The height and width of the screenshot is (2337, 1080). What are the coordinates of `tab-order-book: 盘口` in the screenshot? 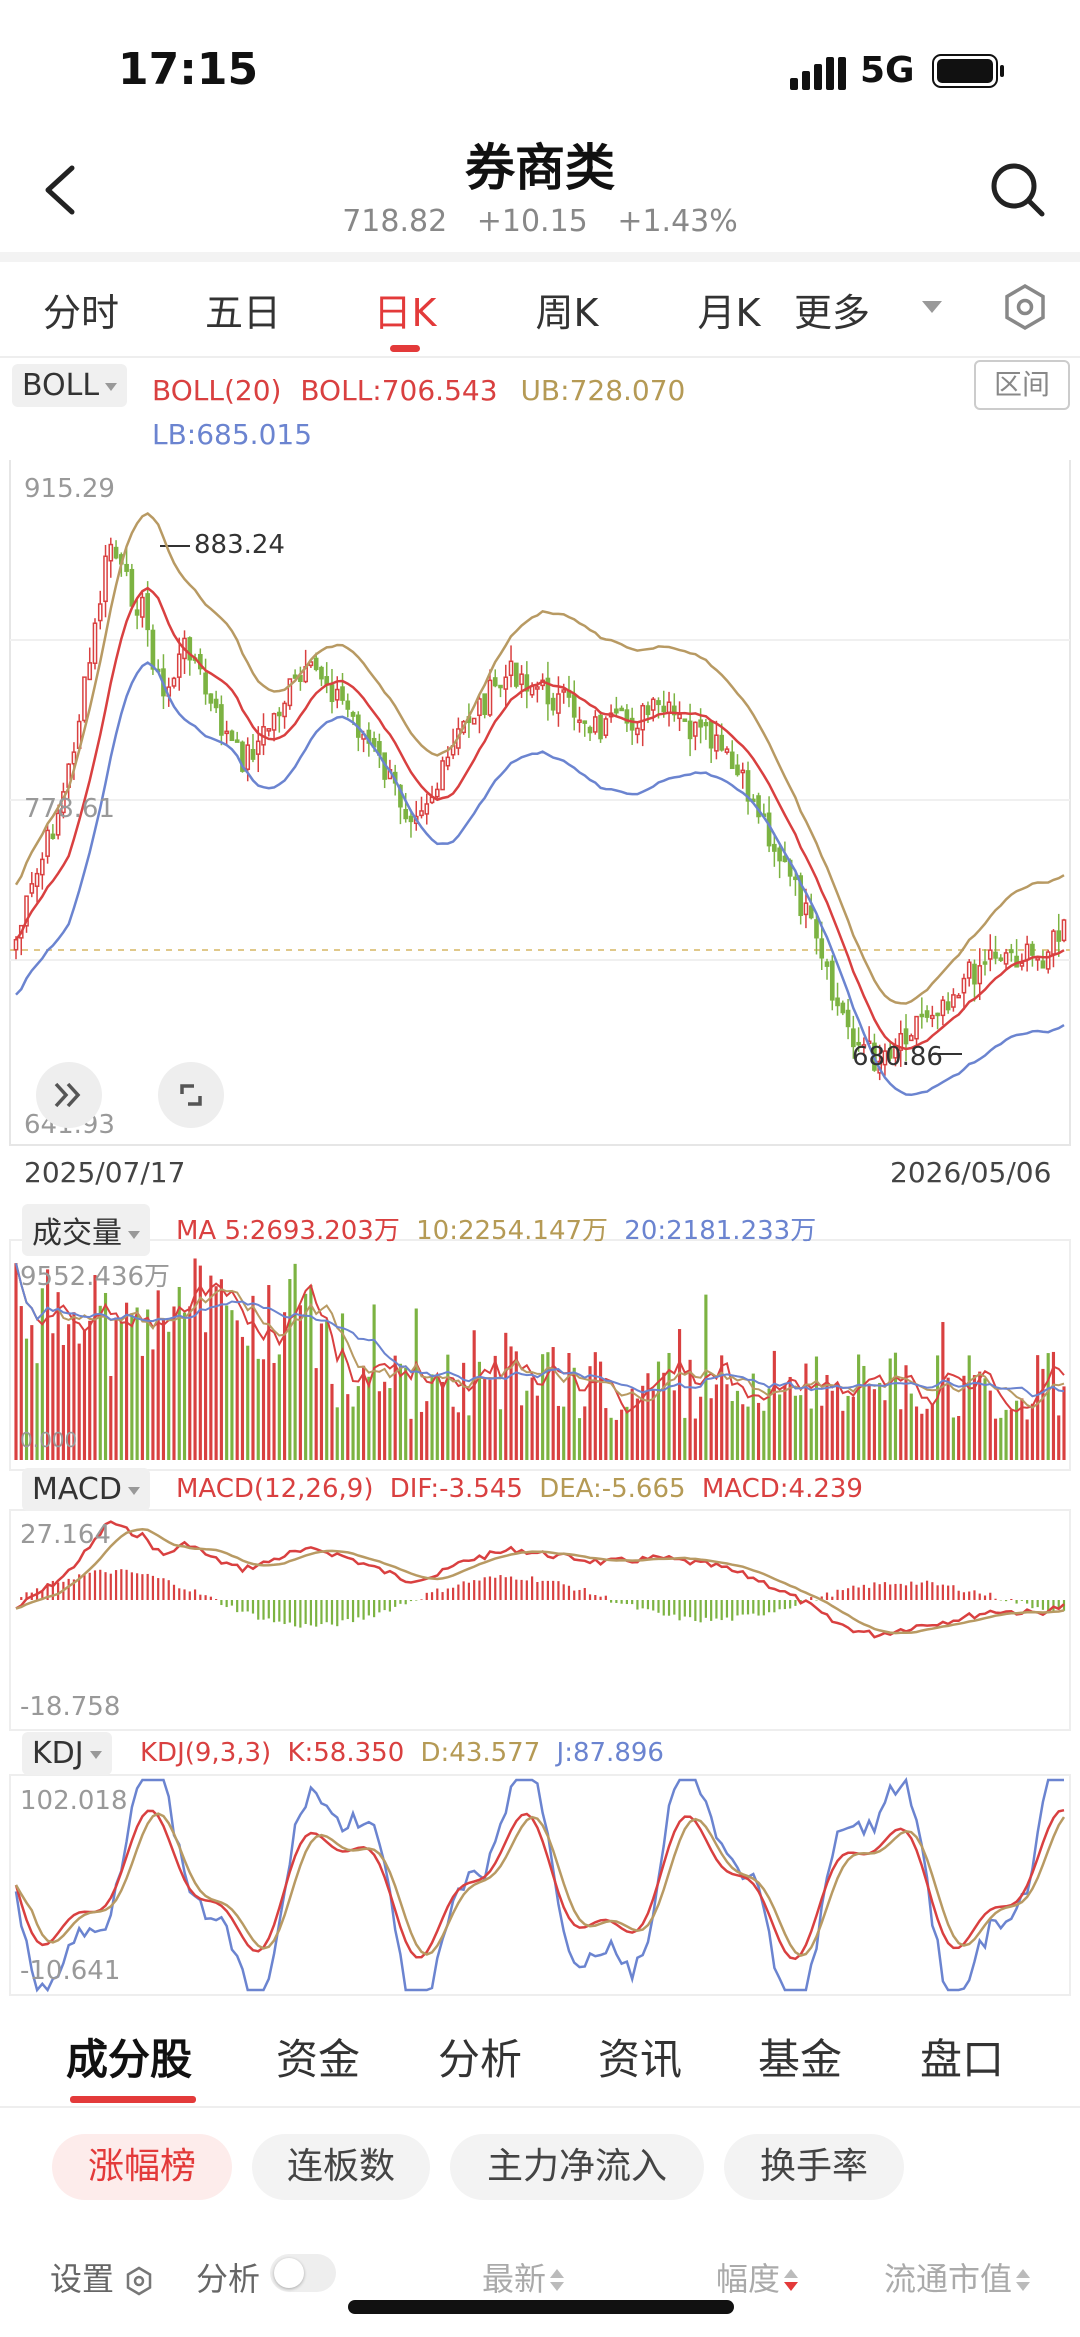 It's located at (962, 2059).